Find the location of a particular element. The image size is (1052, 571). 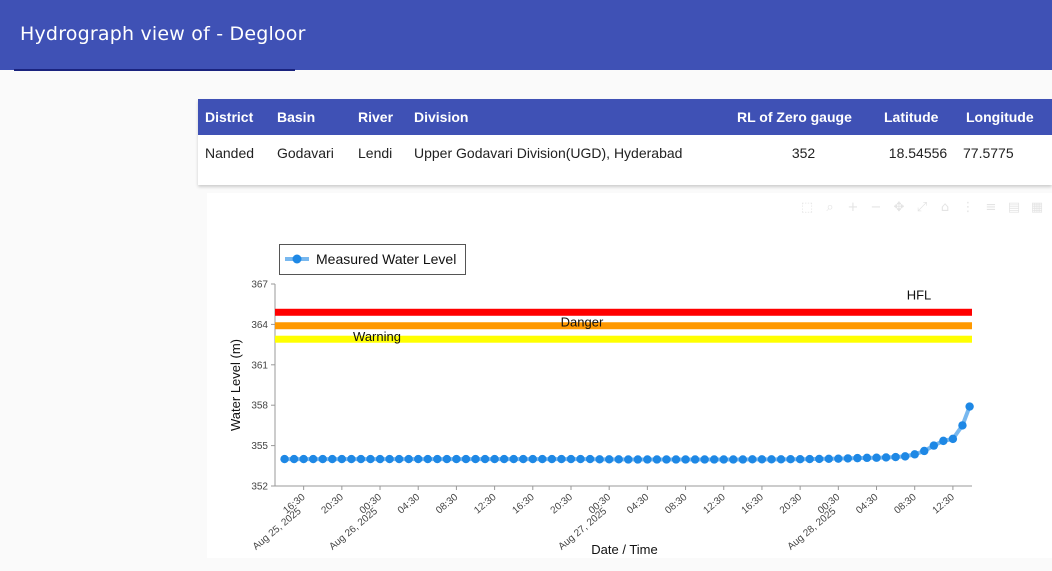

title-underline is located at coordinates (154, 70).